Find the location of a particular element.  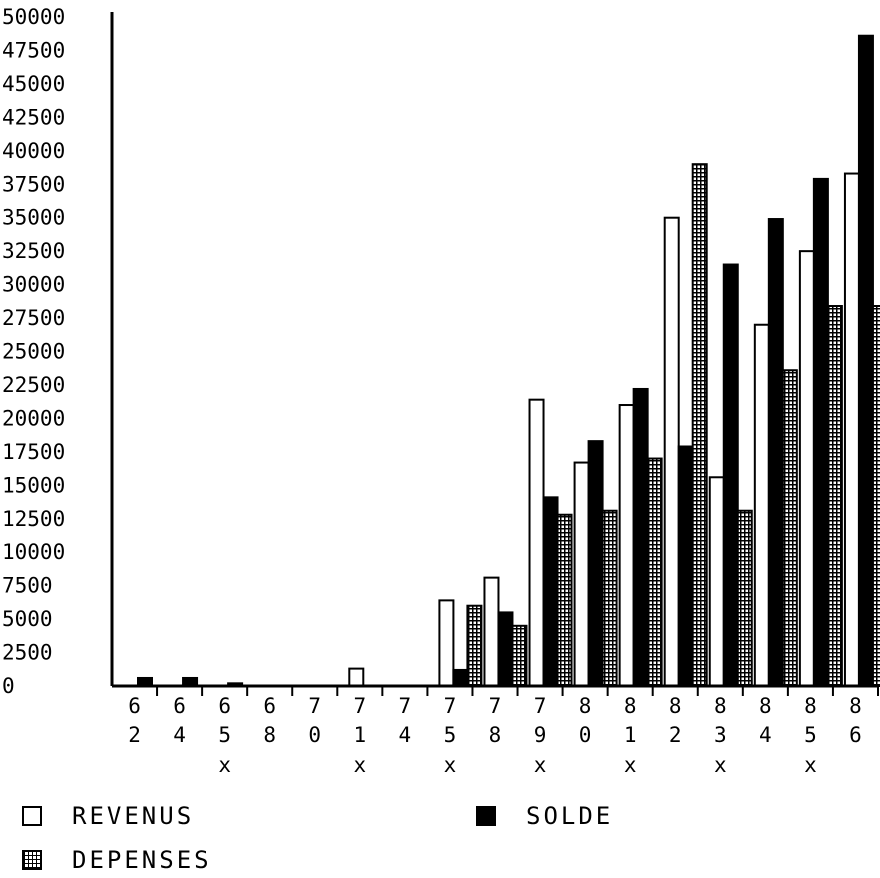

y-tick-label: 0 is located at coordinates (8, 686).